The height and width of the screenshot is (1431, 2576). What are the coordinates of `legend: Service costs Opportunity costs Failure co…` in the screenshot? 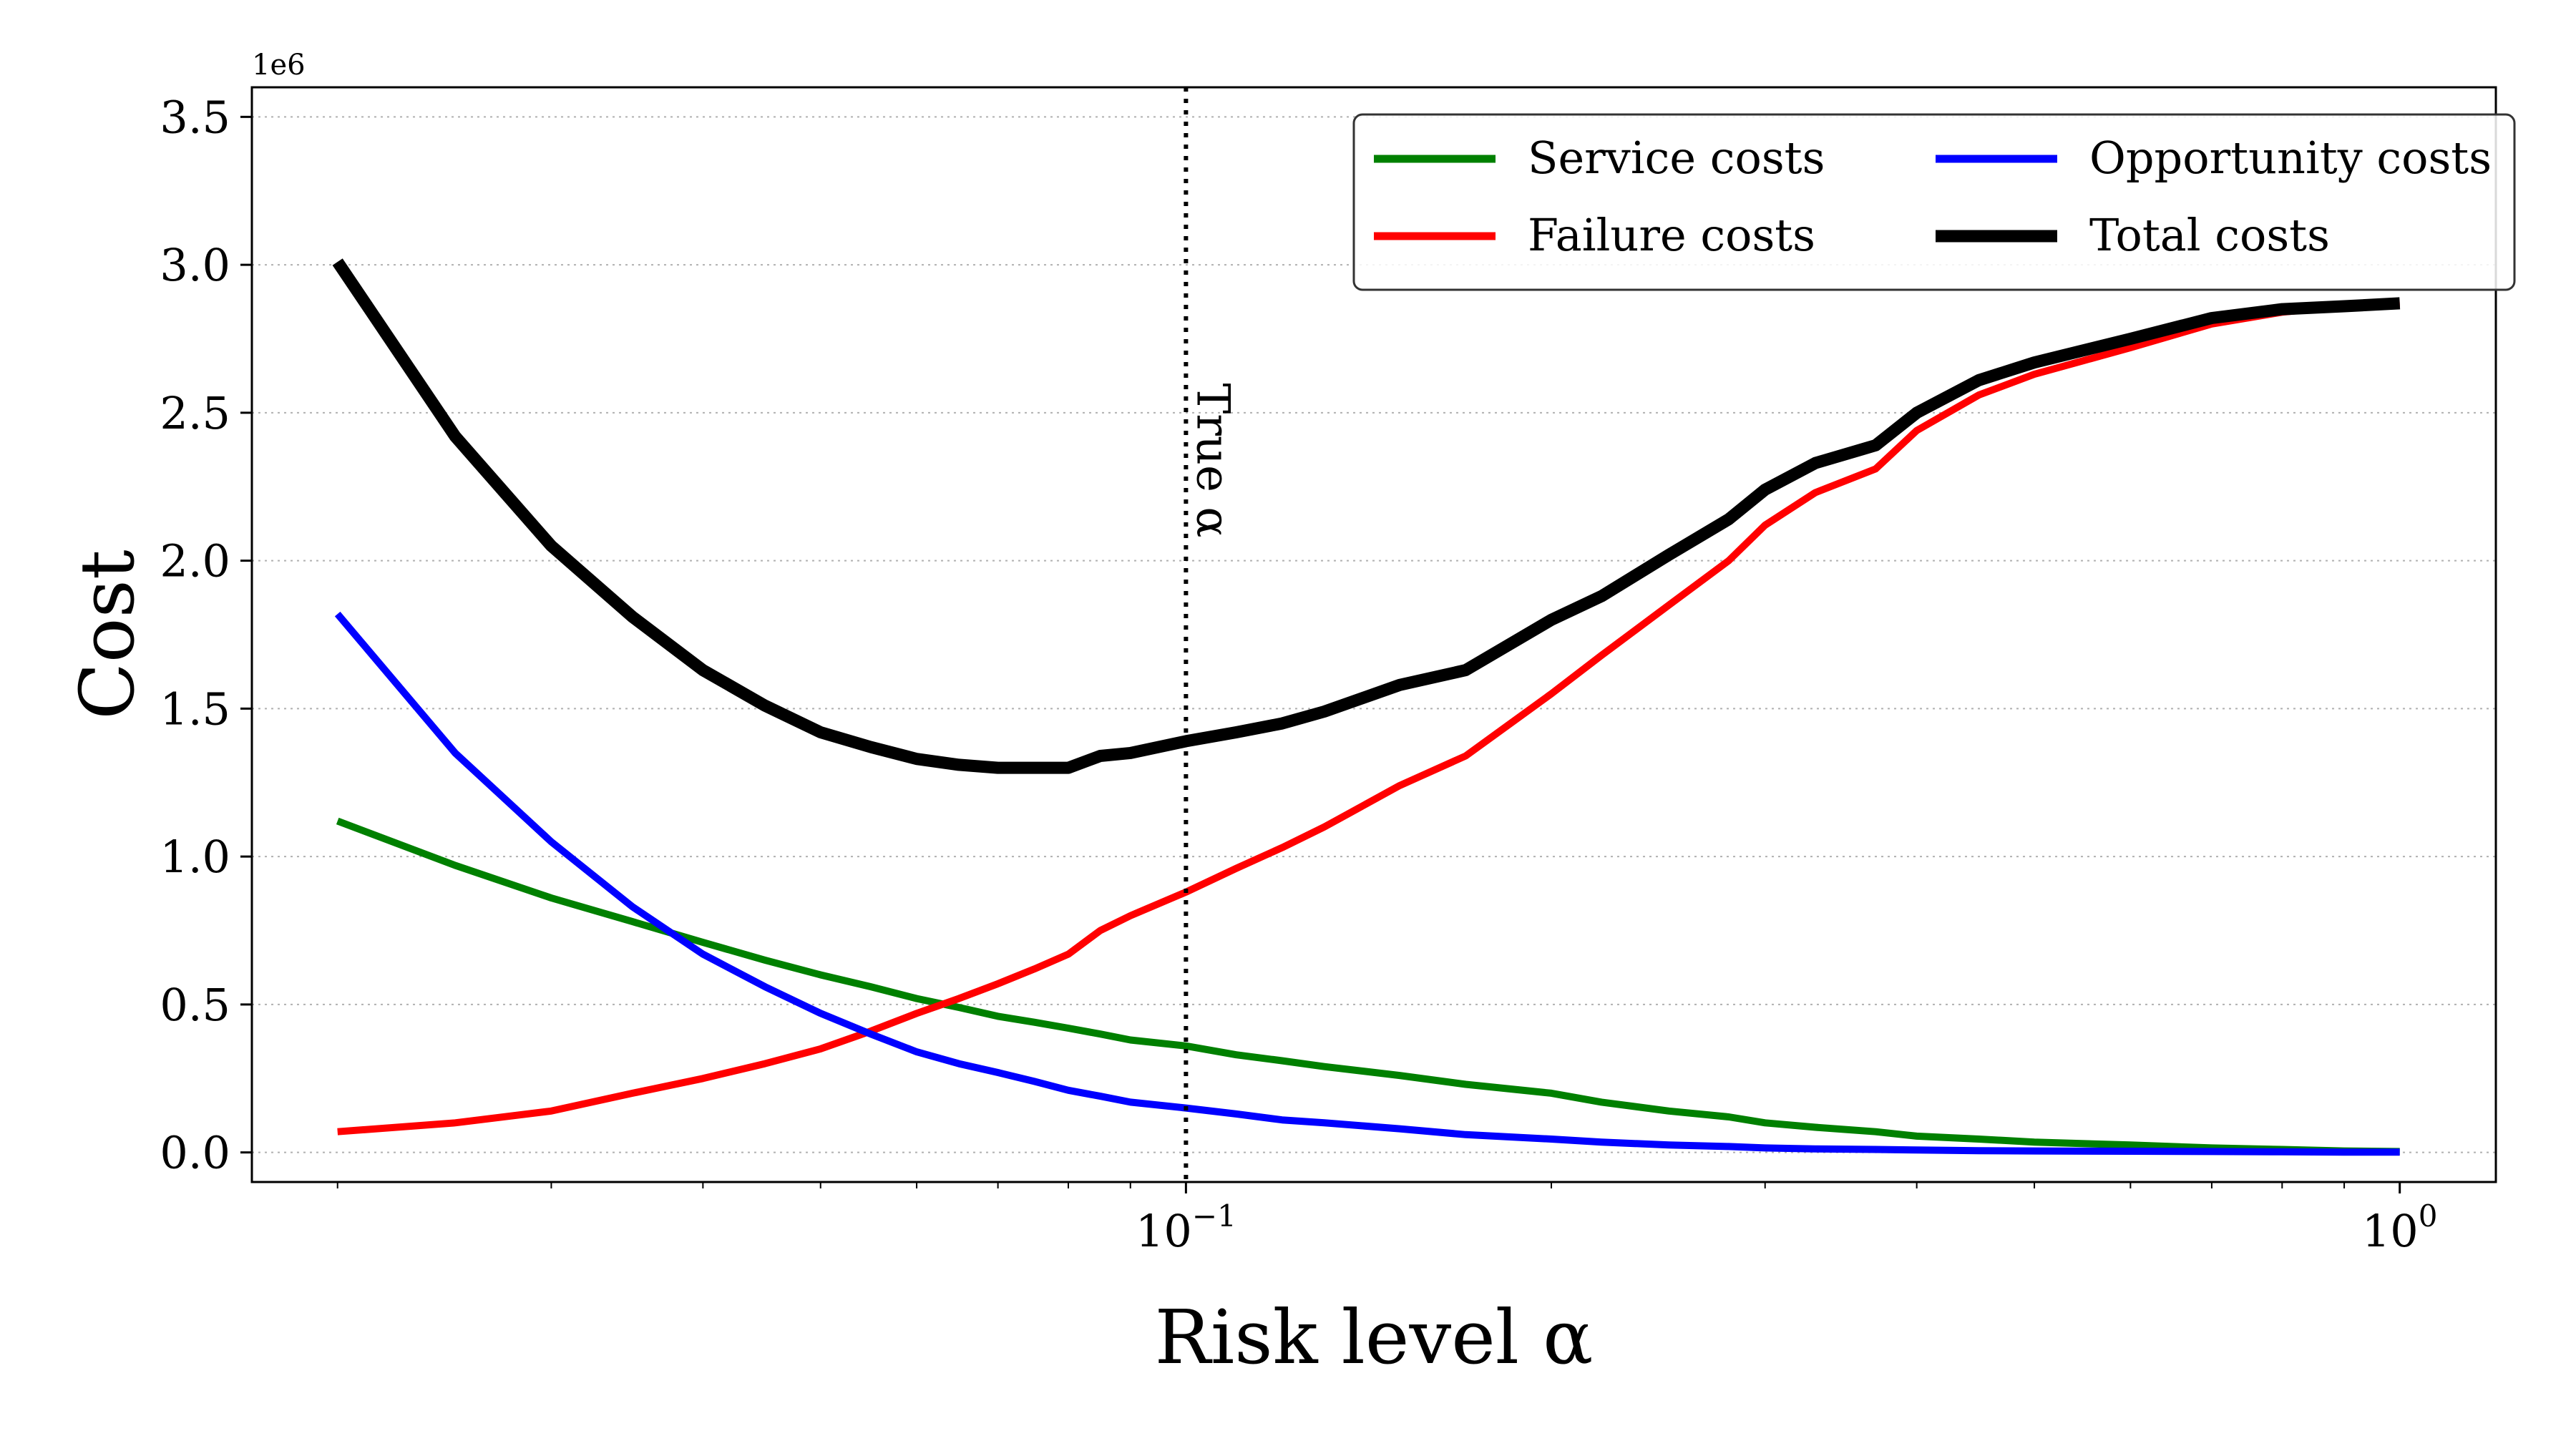 It's located at (1934, 202).